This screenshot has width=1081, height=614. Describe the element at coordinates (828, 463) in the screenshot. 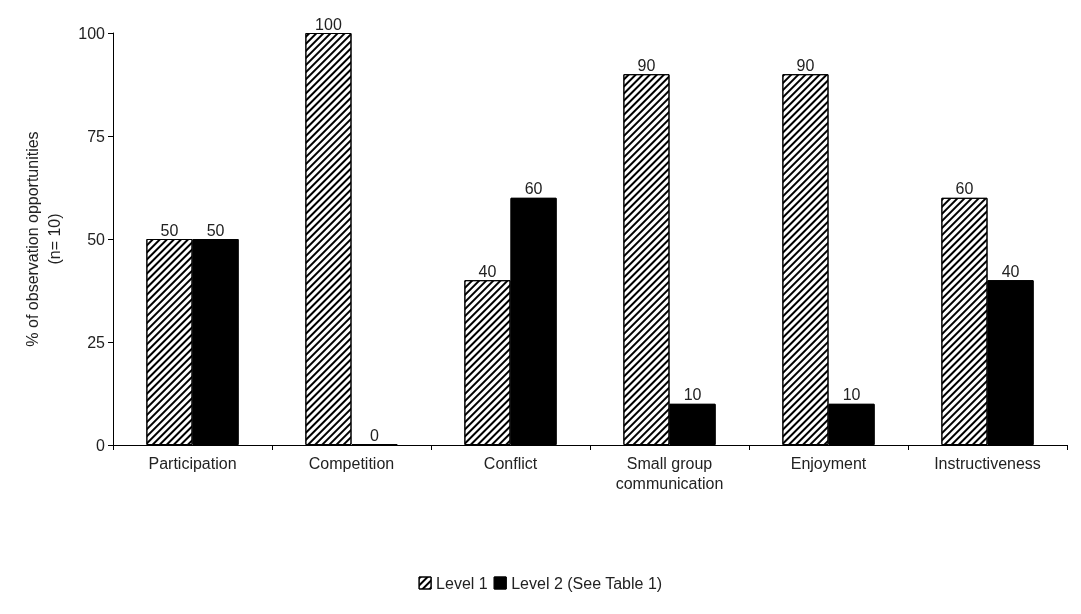

I see `x-tick-label: Enjoyment` at that location.